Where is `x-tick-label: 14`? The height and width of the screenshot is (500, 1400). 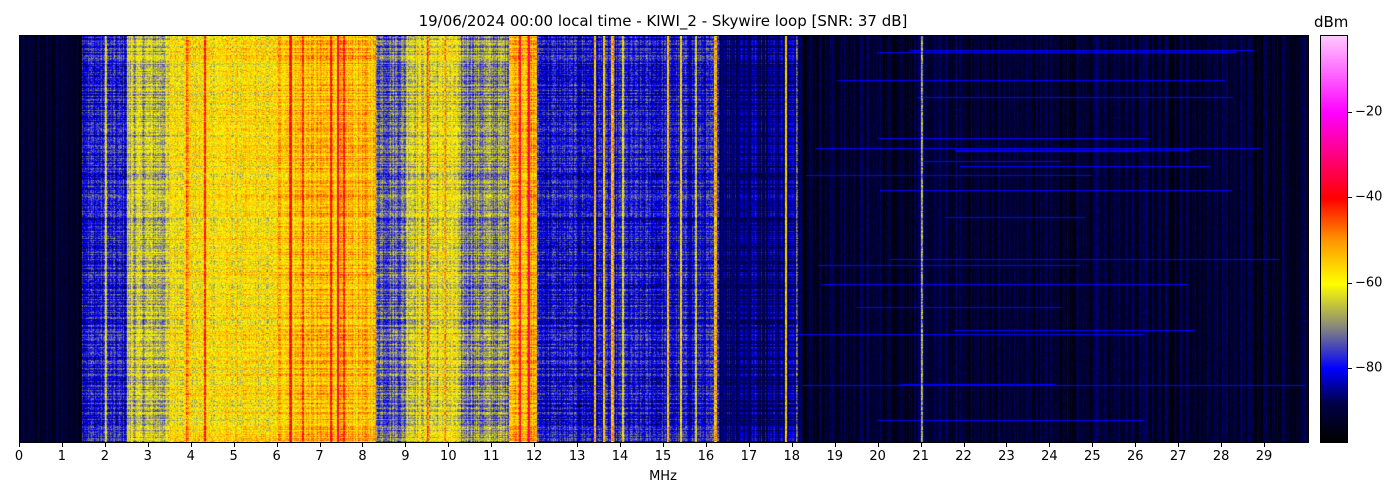 x-tick-label: 14 is located at coordinates (620, 456).